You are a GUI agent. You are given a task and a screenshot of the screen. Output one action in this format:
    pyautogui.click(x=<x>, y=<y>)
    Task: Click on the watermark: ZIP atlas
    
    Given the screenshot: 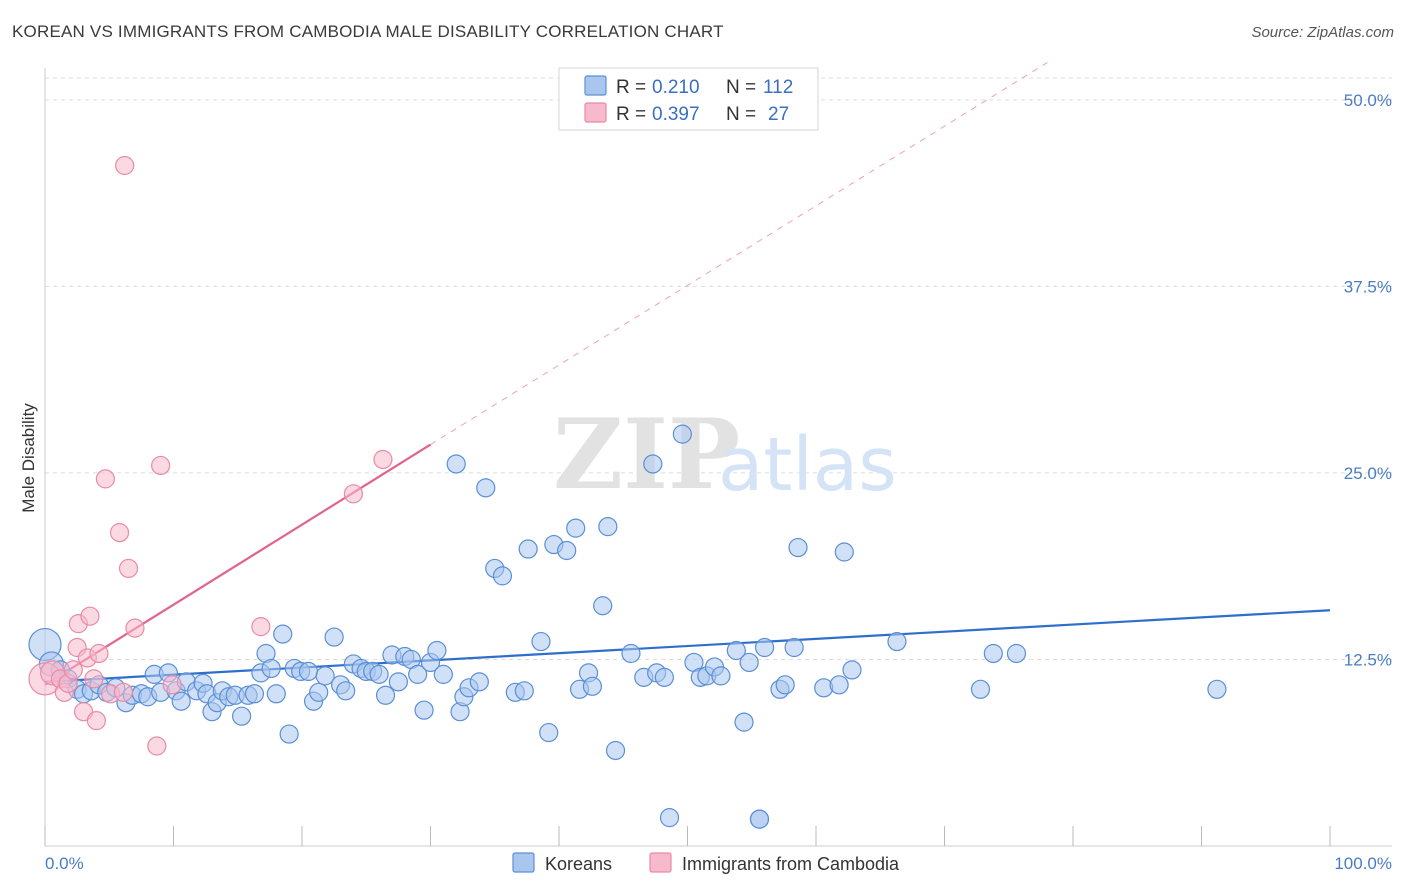 What is the action you would take?
    pyautogui.click(x=725, y=454)
    